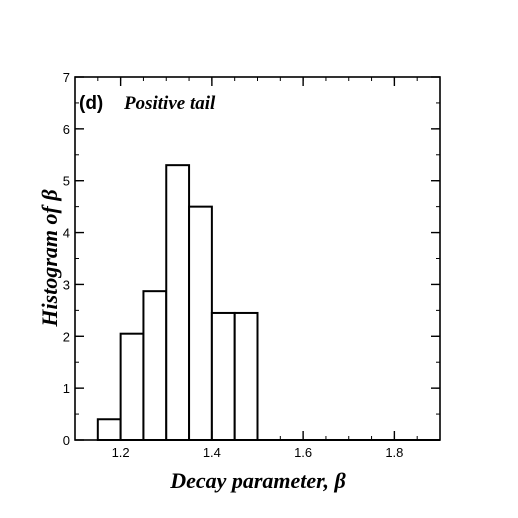  What do you see at coordinates (91, 103) in the screenshot?
I see `panel-label: (d)` at bounding box center [91, 103].